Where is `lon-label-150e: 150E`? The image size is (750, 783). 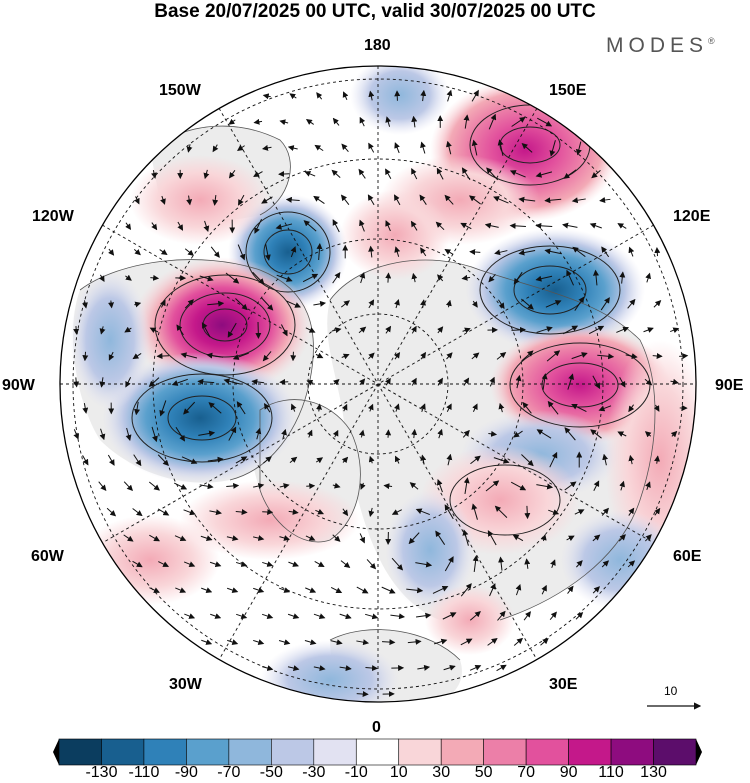 lon-label-150e: 150E is located at coordinates (568, 90).